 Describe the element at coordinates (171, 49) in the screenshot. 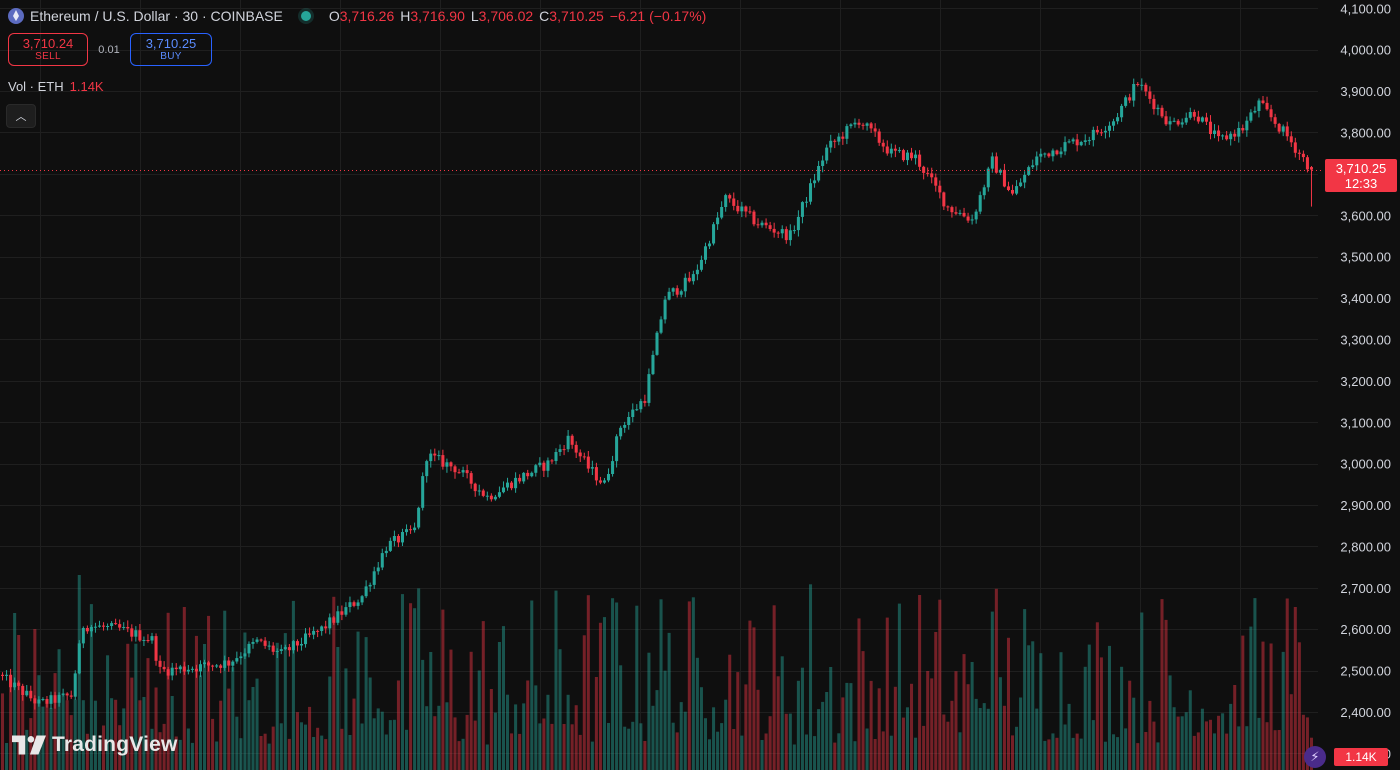

I see `buy-button: 3,710.25 BUY` at that location.